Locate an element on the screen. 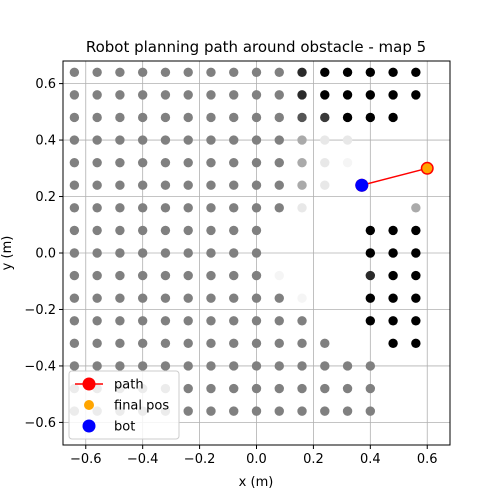  x-tick-label: −0.4 is located at coordinates (143, 459).